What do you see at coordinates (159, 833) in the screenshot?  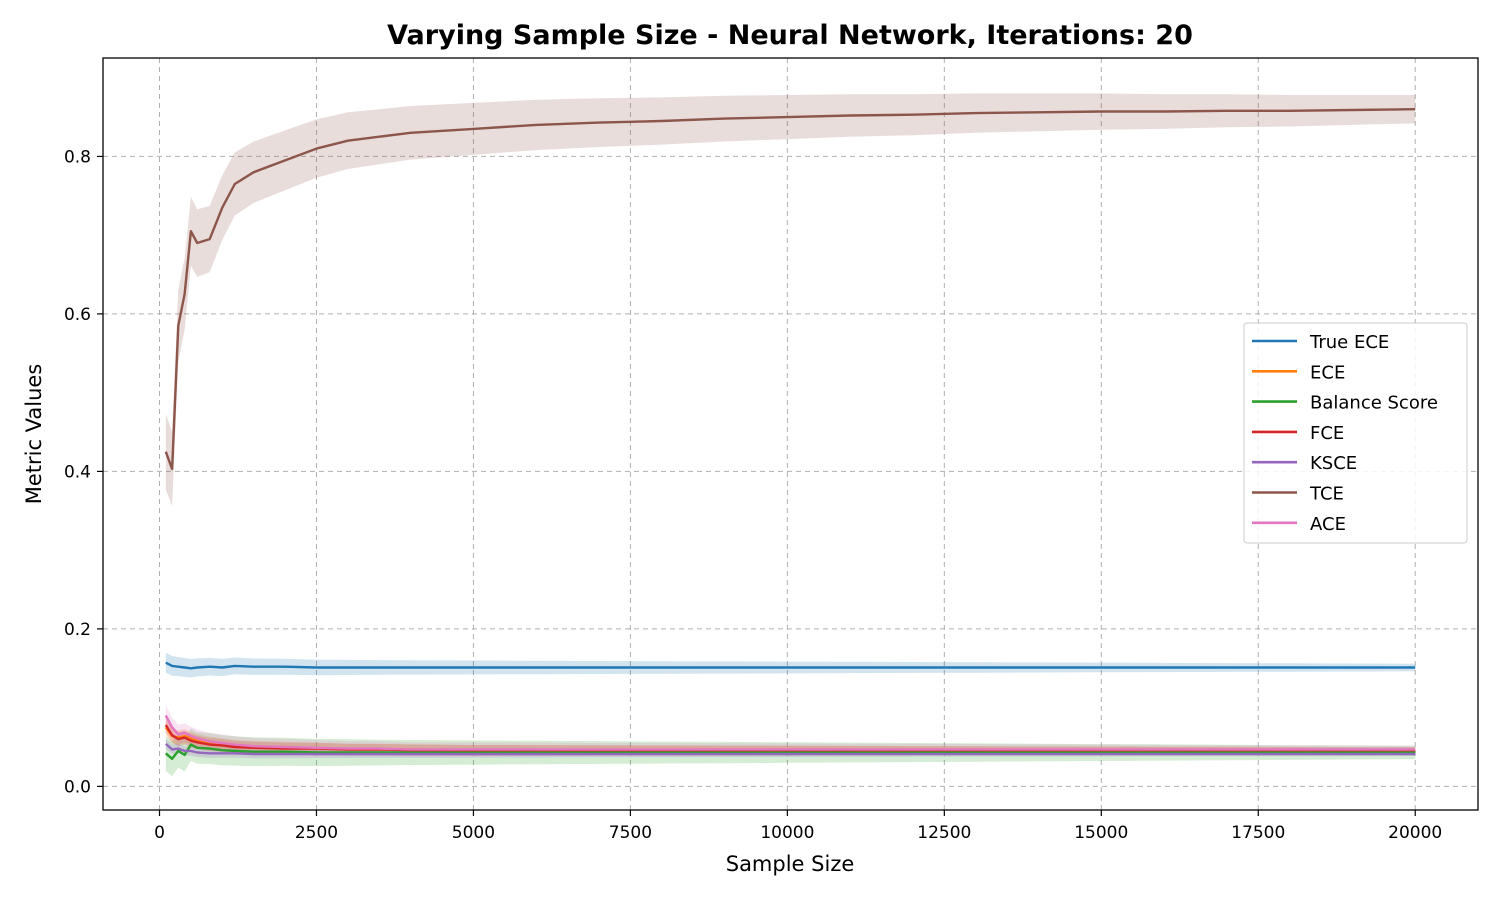 I see `x-tick-label: 0` at bounding box center [159, 833].